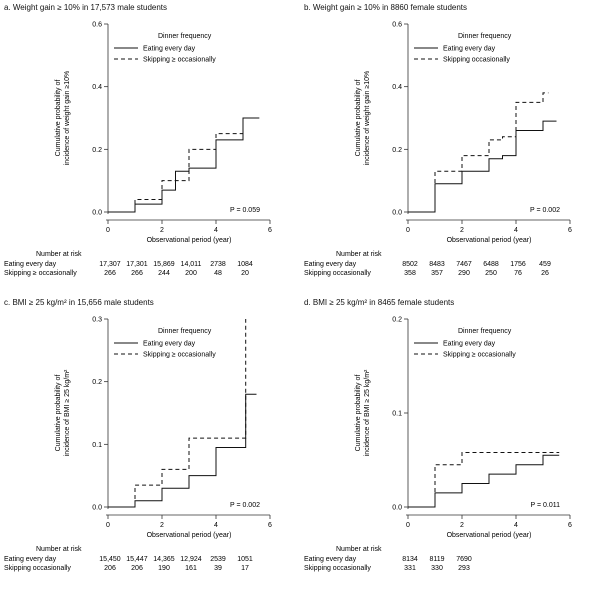 The image size is (600, 590). Describe the element at coordinates (245, 559) in the screenshot. I see `risk-value: 1051` at that location.